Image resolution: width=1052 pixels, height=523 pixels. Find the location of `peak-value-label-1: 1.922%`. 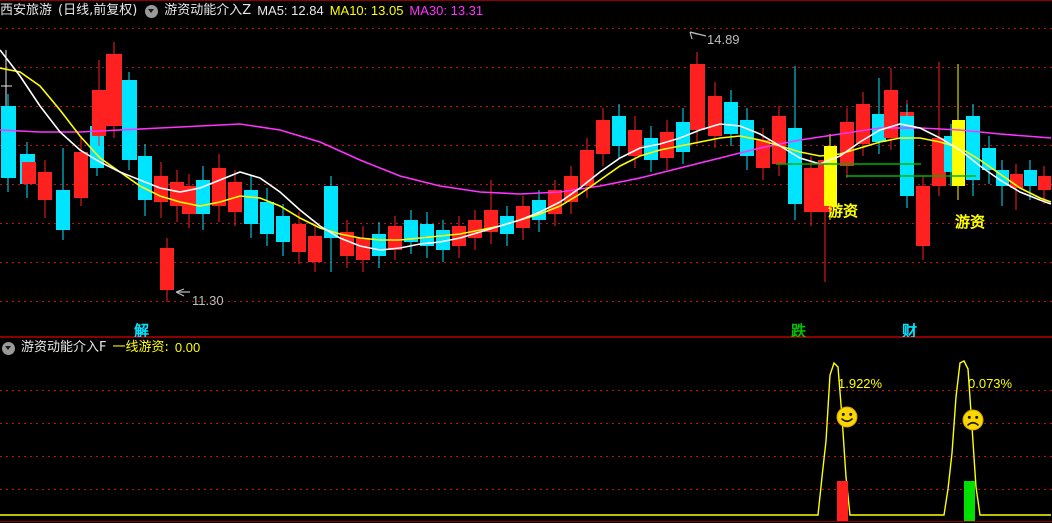

peak-value-label-1: 1.922% is located at coordinates (860, 383).